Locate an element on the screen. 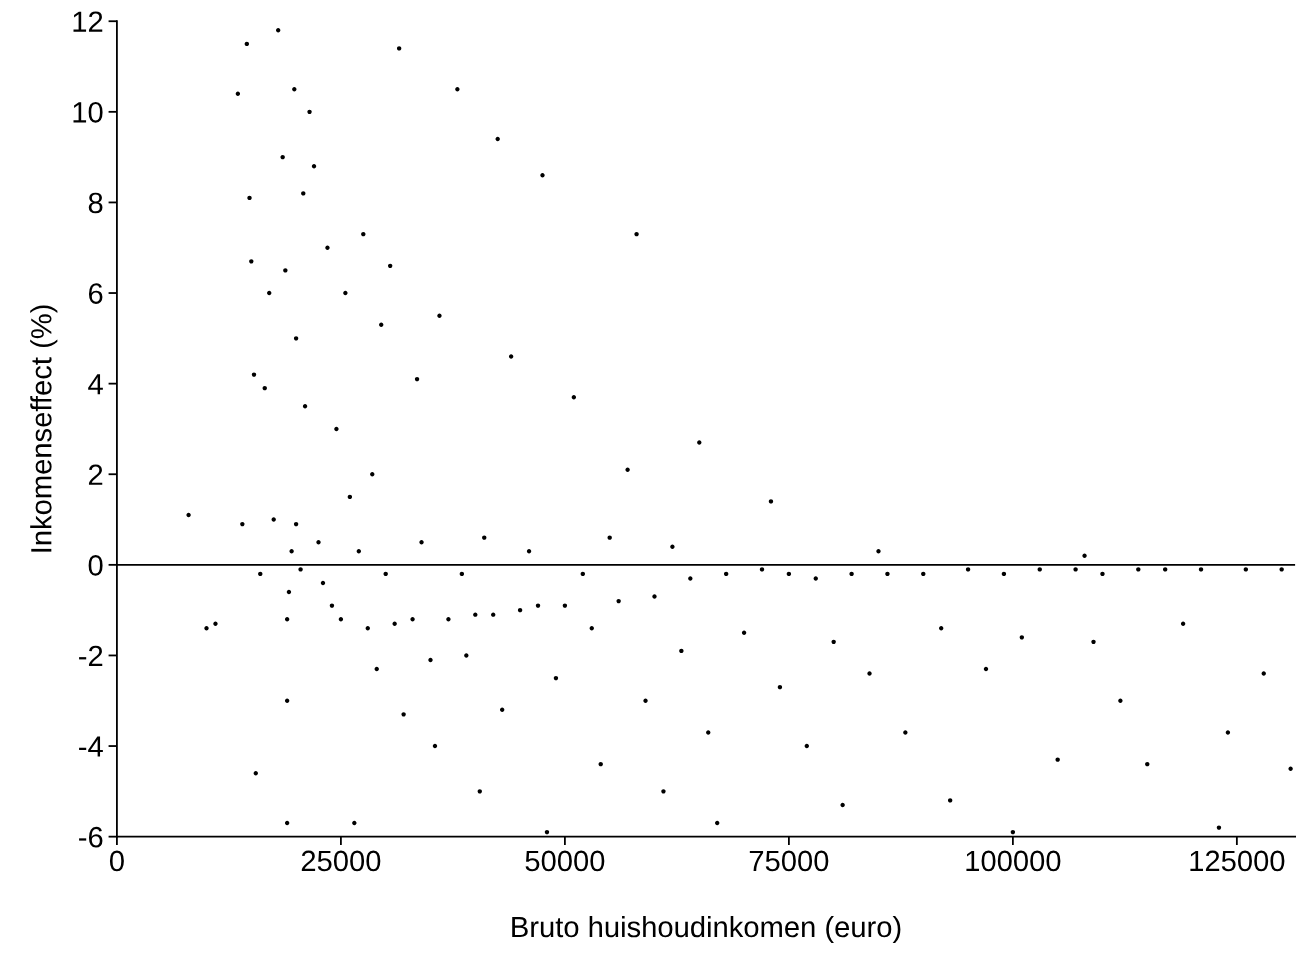 This screenshot has width=1299, height=965. x-tick-label: 75000 is located at coordinates (789, 861).